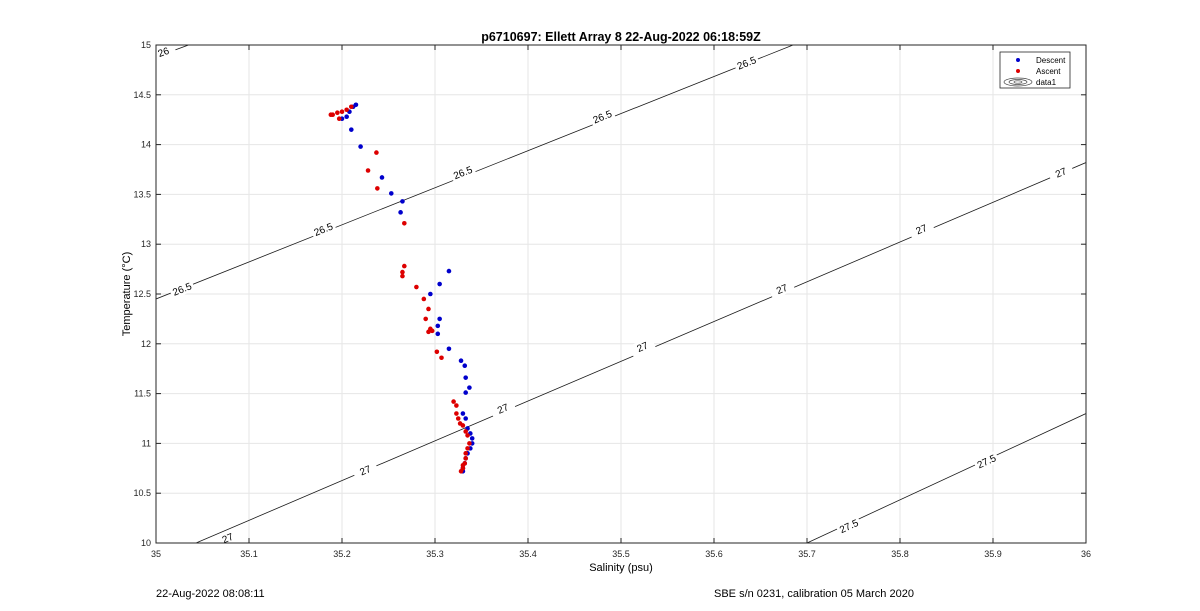  Describe the element at coordinates (146, 145) in the screenshot. I see `y-tick-label: 14` at that location.